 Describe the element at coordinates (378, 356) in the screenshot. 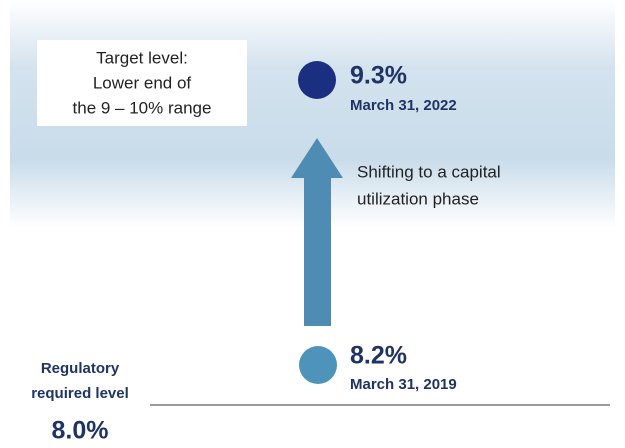

I see `point-value: 8.2%` at that location.